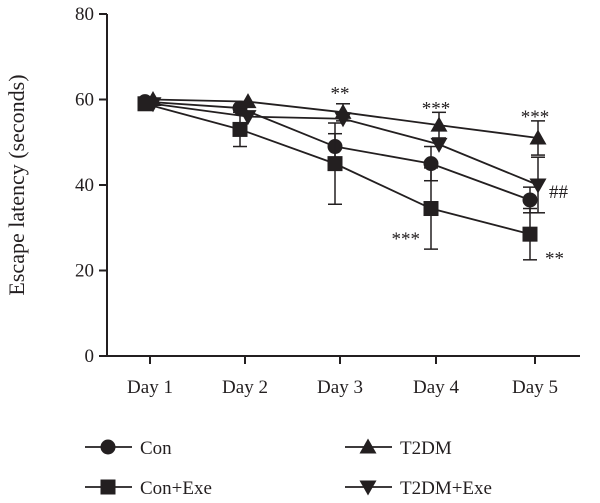  What do you see at coordinates (150, 387) in the screenshot?
I see `x-tick-label: Day 1` at bounding box center [150, 387].